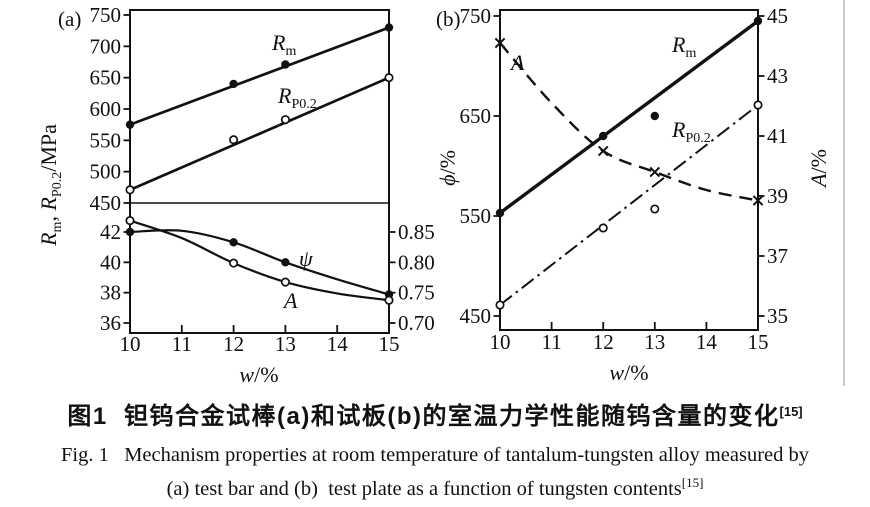  What do you see at coordinates (110, 293) in the screenshot?
I see `y-tick-label: 38` at bounding box center [110, 293].